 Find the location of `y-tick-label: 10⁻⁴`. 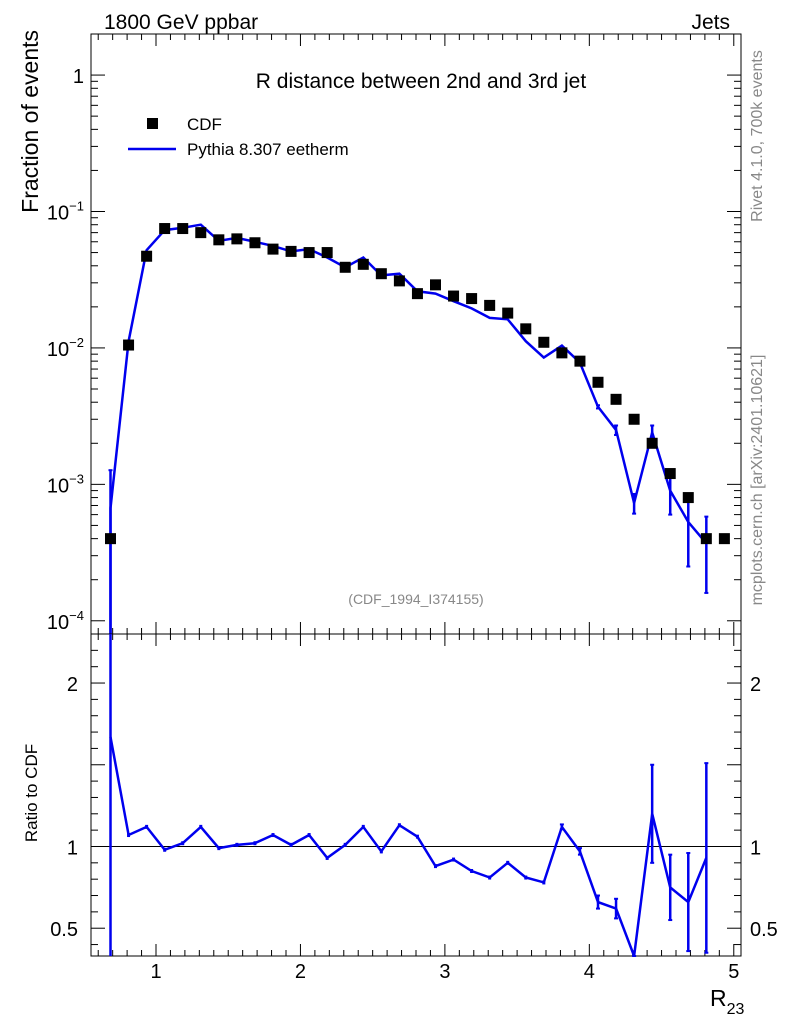

y-tick-label: 10⁻⁴ is located at coordinates (65, 621).